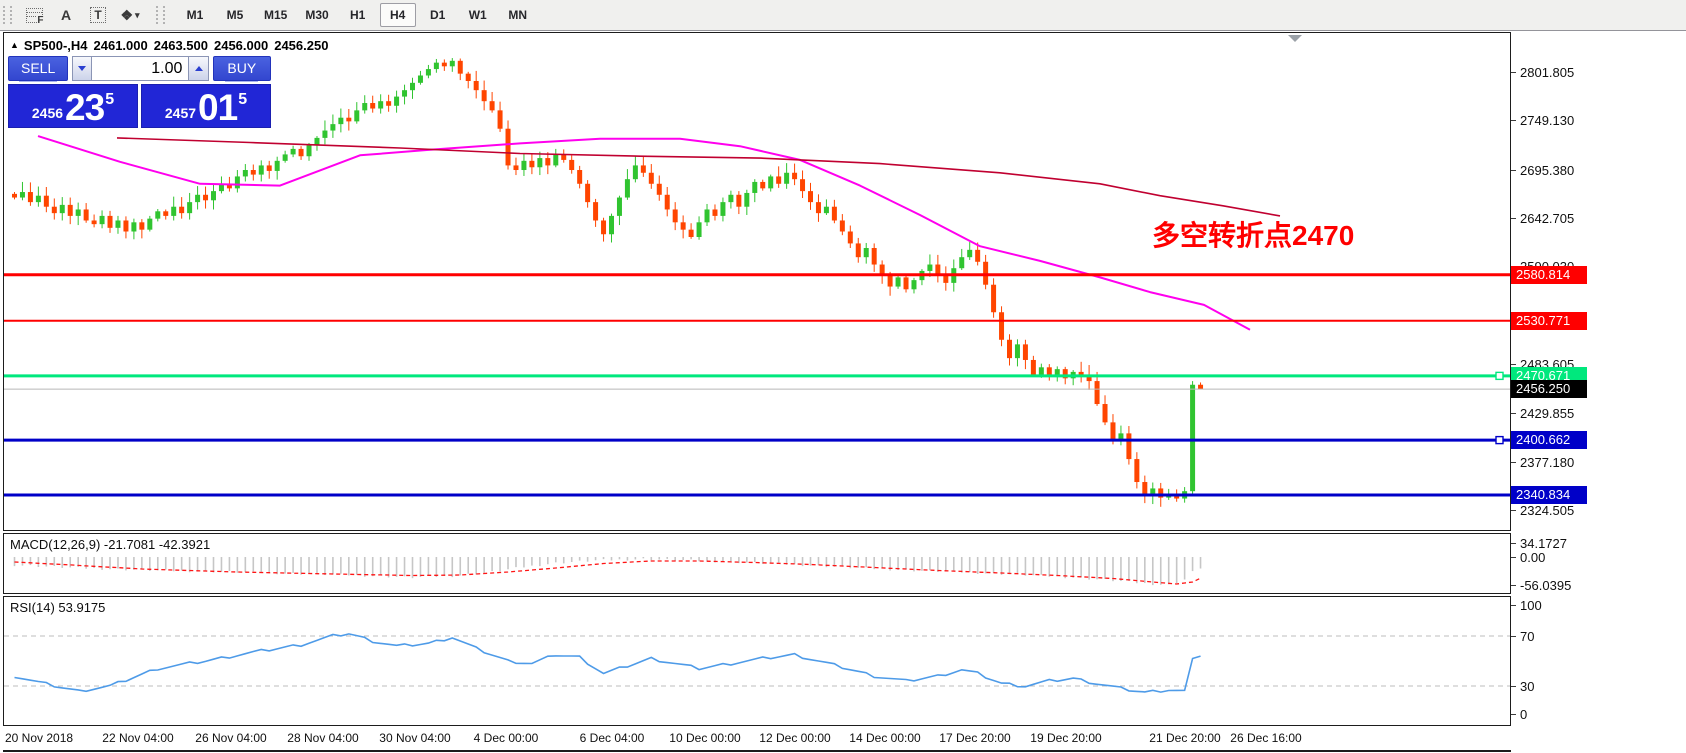 The image size is (1686, 753). Describe the element at coordinates (415, 738) in the screenshot. I see `time-axis-label: 30 Nov 04:00` at that location.